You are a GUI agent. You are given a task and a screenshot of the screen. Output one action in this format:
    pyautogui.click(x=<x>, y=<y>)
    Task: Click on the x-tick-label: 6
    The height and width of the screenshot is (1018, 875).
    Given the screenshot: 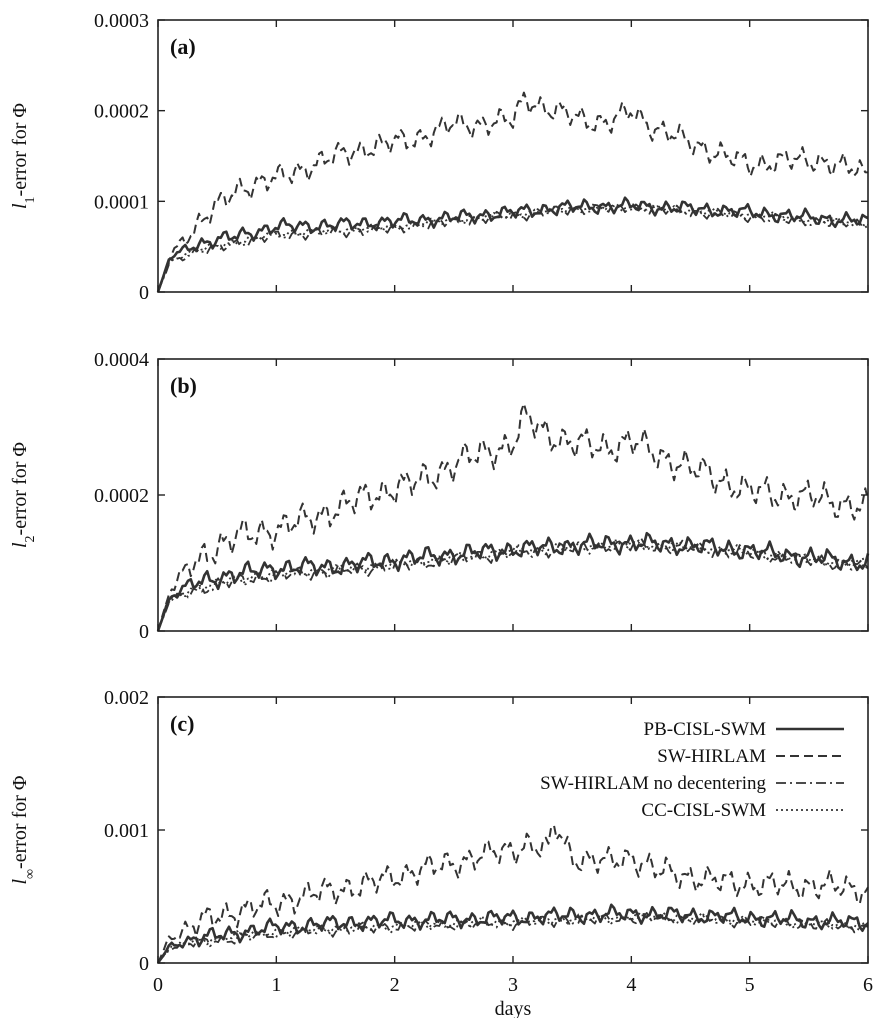 What is the action you would take?
    pyautogui.click(x=868, y=985)
    